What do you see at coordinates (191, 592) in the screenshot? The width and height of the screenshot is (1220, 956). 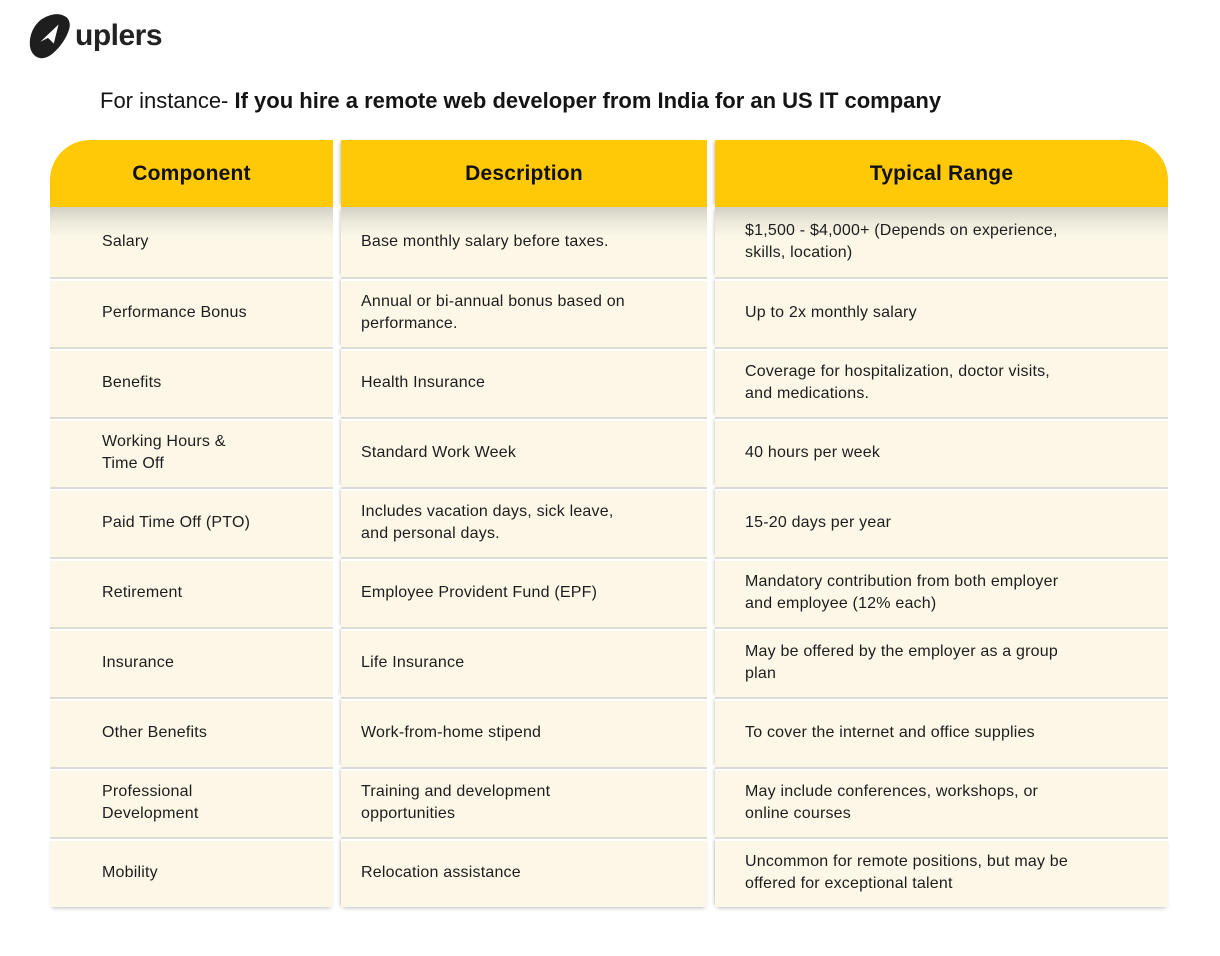 I see `cell-component: Retirement` at bounding box center [191, 592].